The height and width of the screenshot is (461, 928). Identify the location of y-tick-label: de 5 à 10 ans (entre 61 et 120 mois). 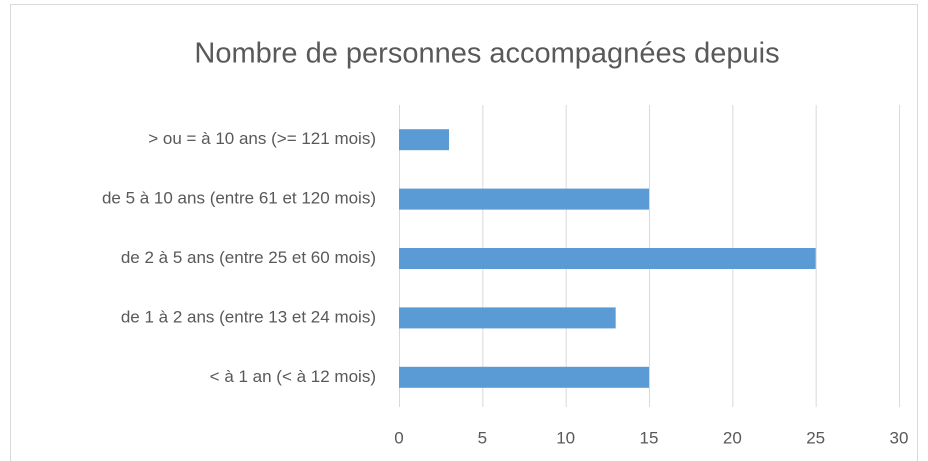
(239, 198).